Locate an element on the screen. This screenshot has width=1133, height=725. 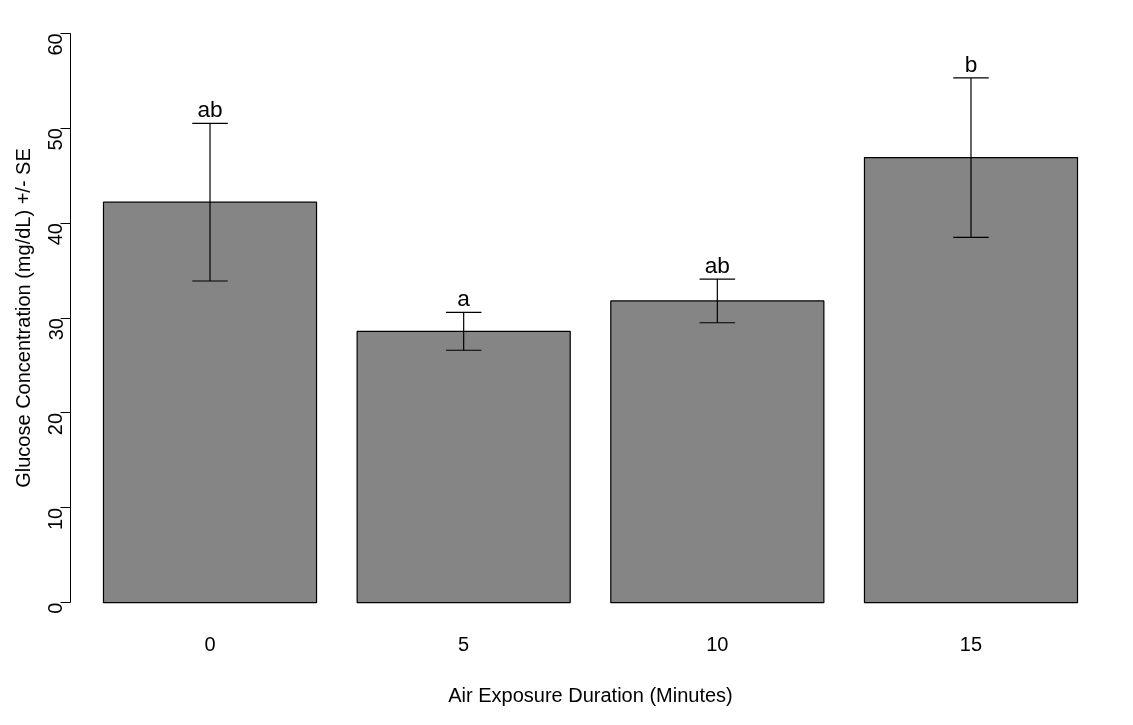
annotation: a is located at coordinates (464, 298).